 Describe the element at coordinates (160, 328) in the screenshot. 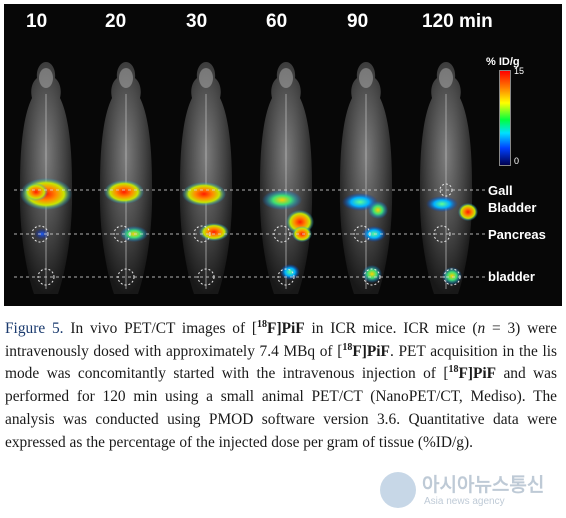

I see `caption-text: In vivo PET/CT images of [` at that location.